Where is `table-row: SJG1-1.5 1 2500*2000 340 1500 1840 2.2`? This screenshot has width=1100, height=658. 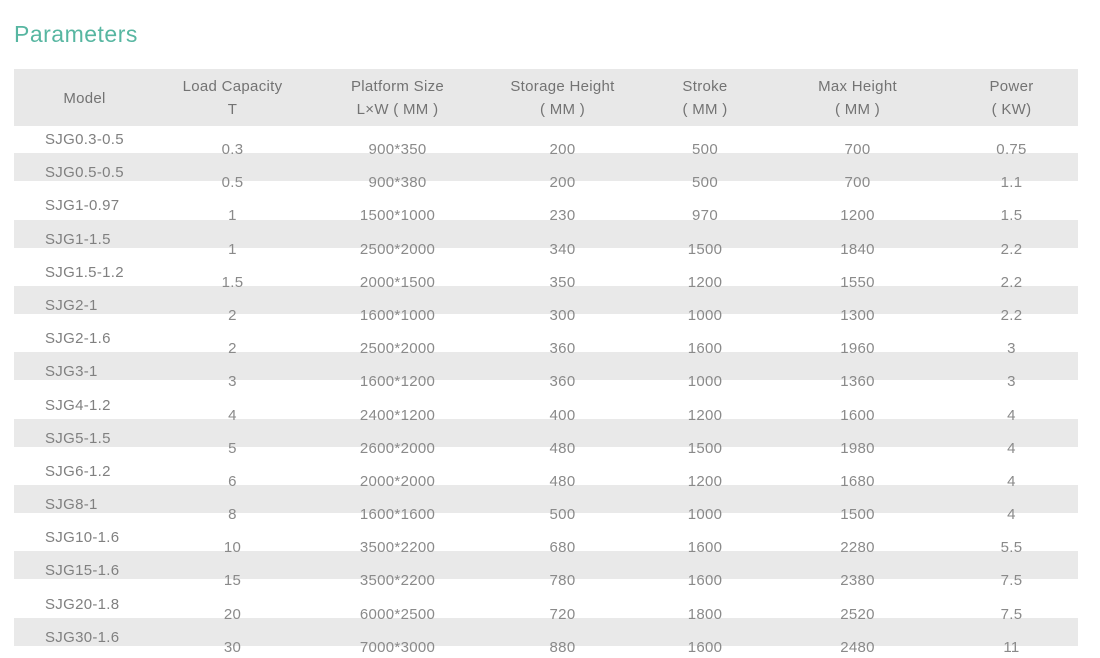 table-row: SJG1-1.5 1 2500*2000 340 1500 1840 2.2 is located at coordinates (546, 239).